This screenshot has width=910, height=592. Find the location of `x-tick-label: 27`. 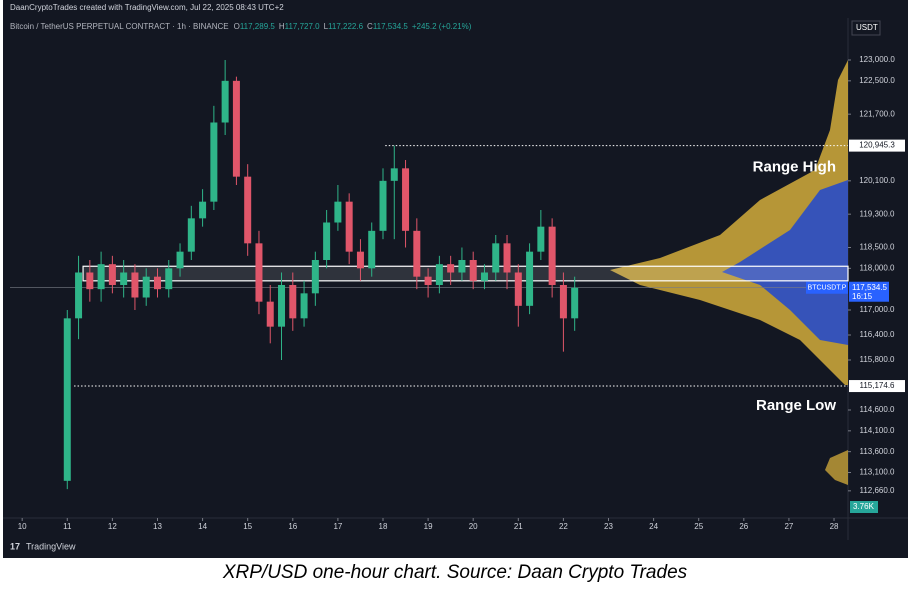

x-tick-label: 27 is located at coordinates (788, 526).